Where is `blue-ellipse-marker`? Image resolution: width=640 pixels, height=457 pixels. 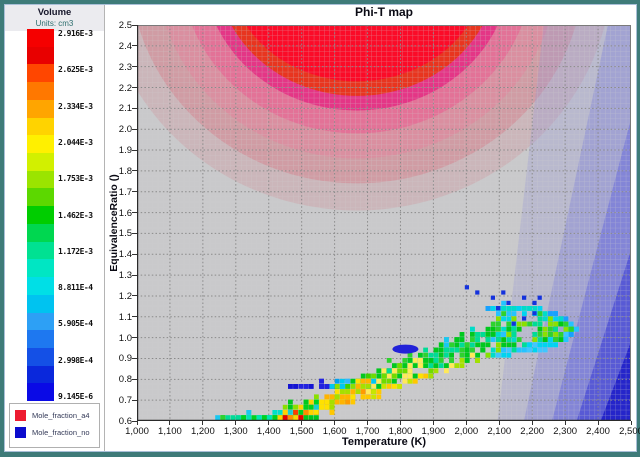 blue-ellipse-marker is located at coordinates (405, 349).